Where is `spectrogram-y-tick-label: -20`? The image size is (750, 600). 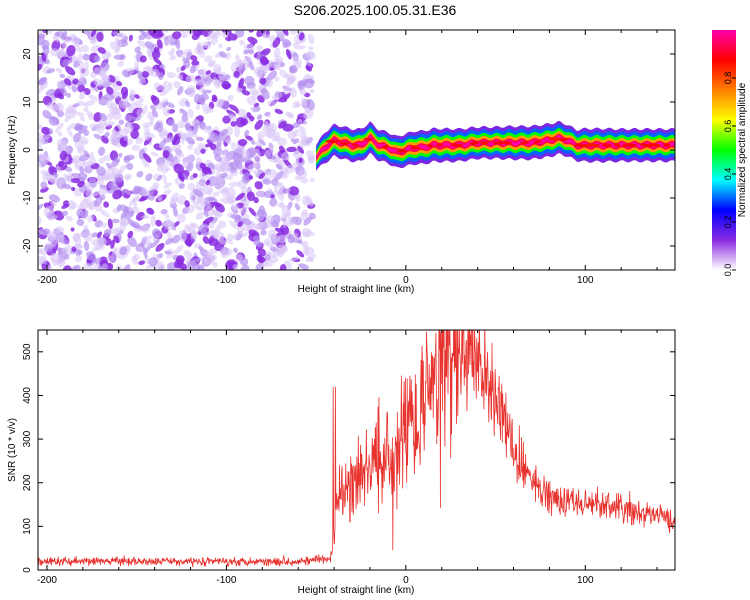 spectrogram-y-tick-label: -20 is located at coordinates (27, 245).